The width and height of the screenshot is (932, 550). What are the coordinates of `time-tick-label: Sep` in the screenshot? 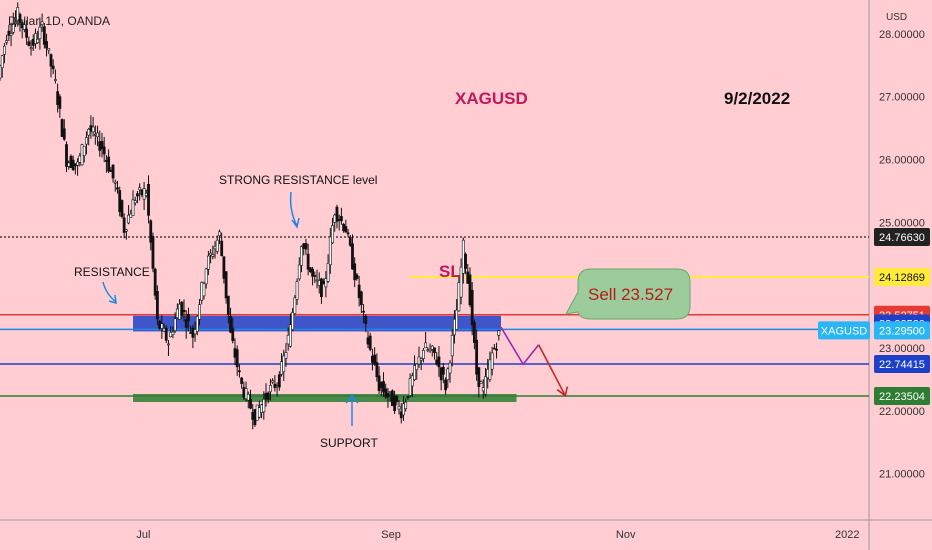 It's located at (391, 535).